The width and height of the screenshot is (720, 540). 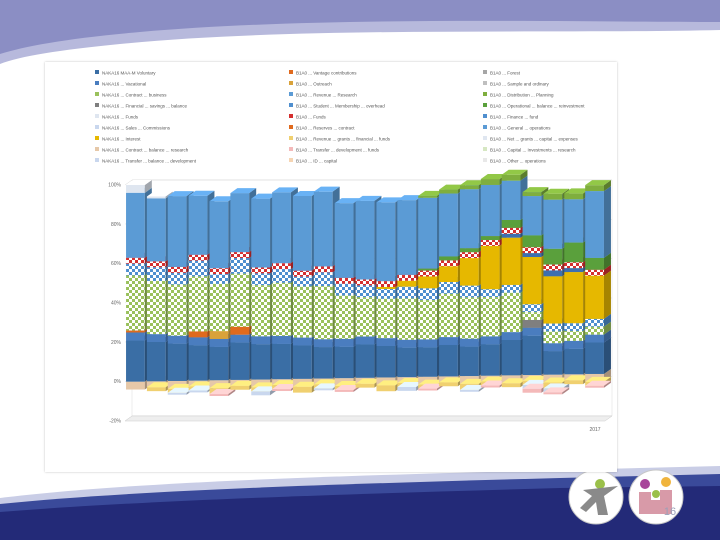 What do you see at coordinates (120, 117) in the screenshot?
I see `legend-entry: NAKA16 ... Funds` at bounding box center [120, 117].